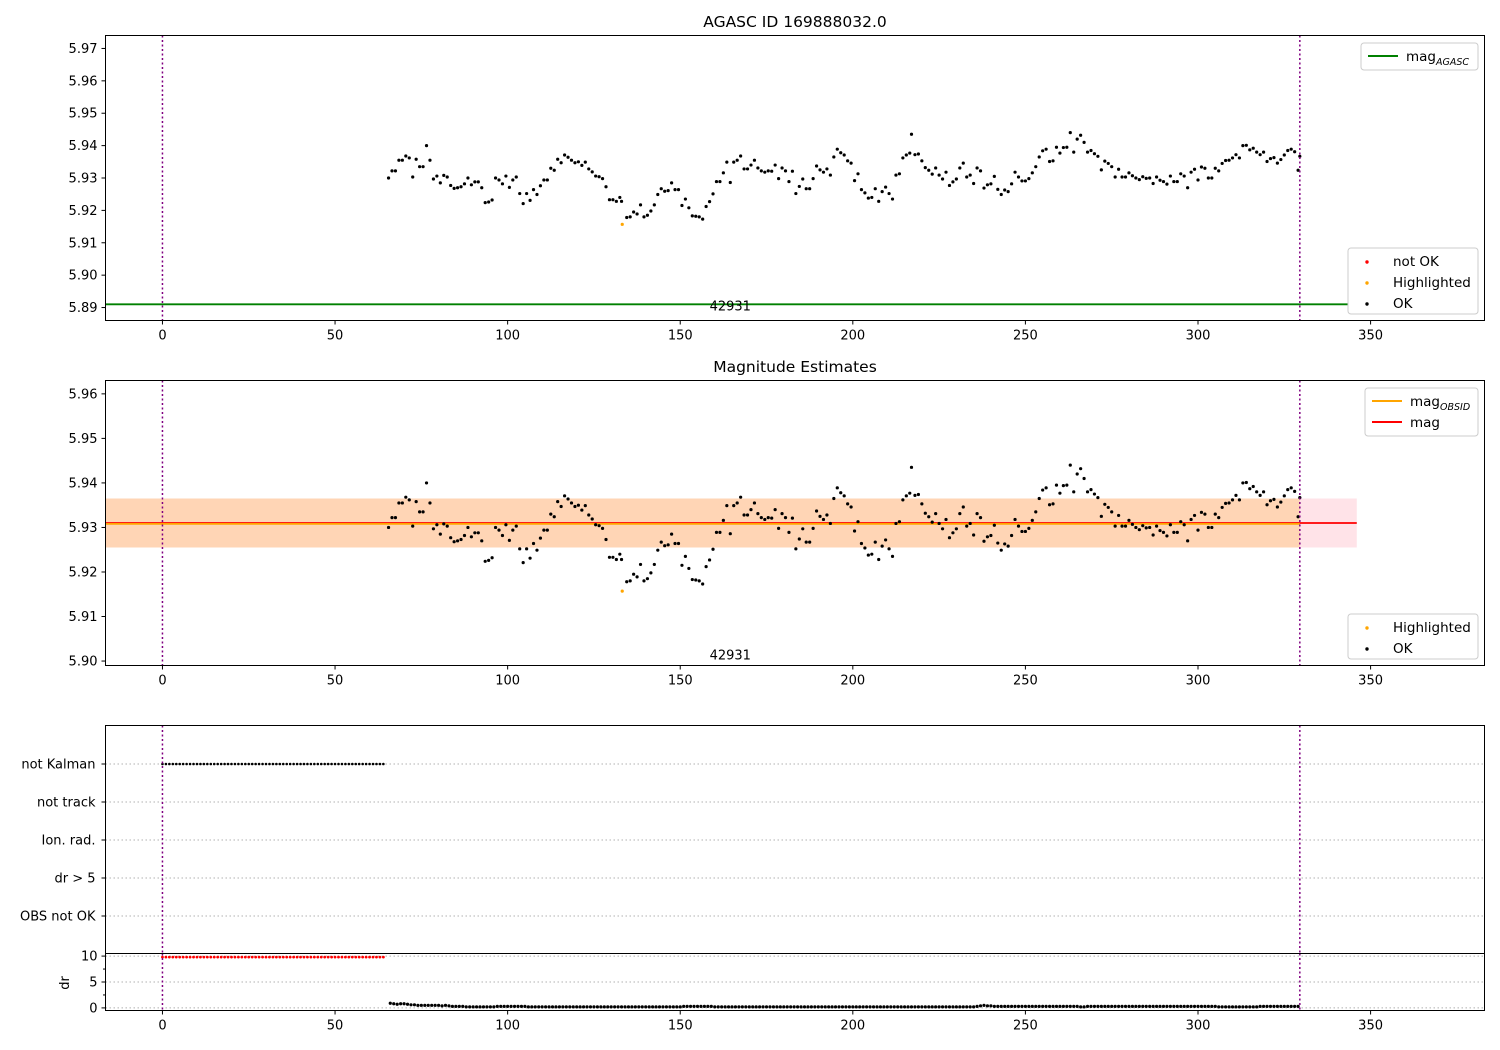 Image resolution: width=1500 pixels, height=1050 pixels. What do you see at coordinates (69, 841) in the screenshot?
I see `flag-category-label: Ion. rad.` at bounding box center [69, 841].